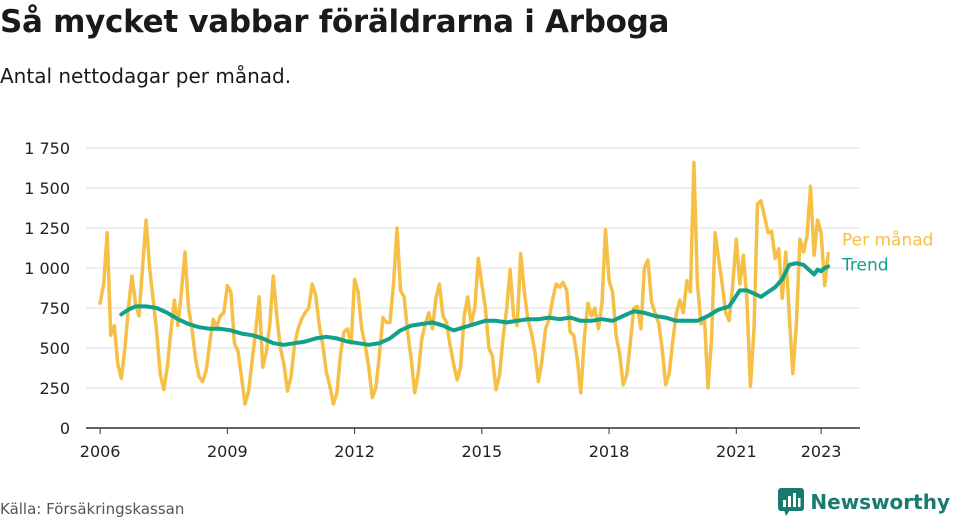  I want to click on series-labels: Per månad Trend, so click(887, 253).